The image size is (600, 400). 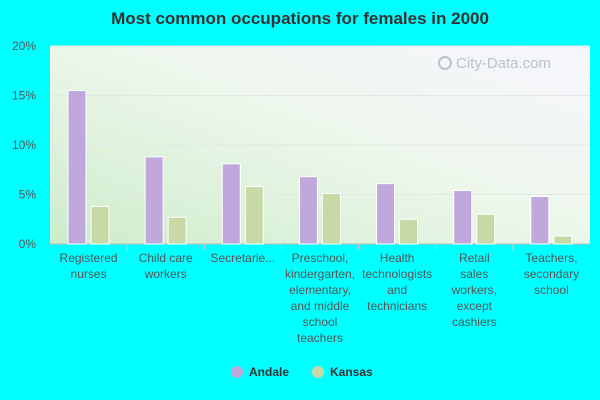 I want to click on legend-label-kansas: Kansas, so click(x=351, y=372).